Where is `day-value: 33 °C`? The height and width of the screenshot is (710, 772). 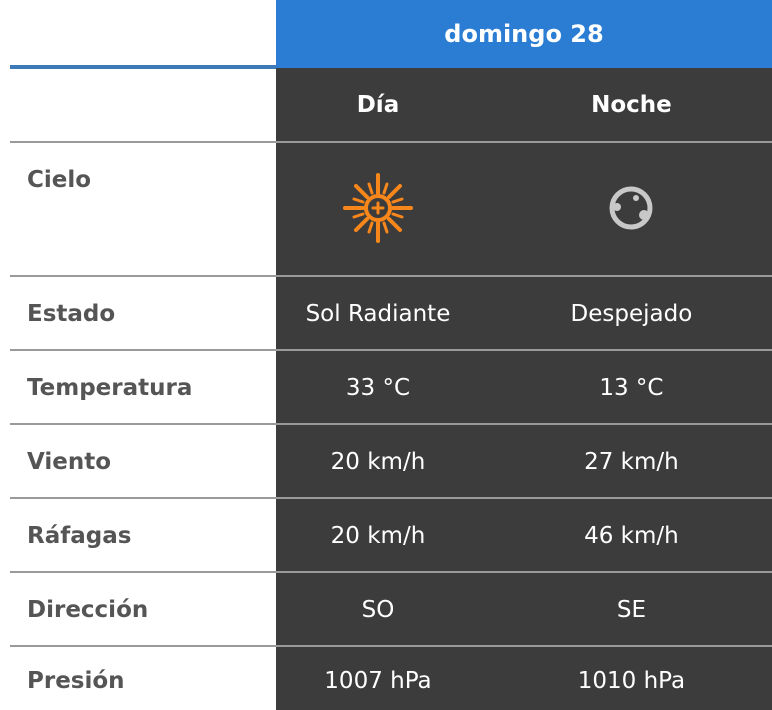 day-value: 33 °C is located at coordinates (378, 387).